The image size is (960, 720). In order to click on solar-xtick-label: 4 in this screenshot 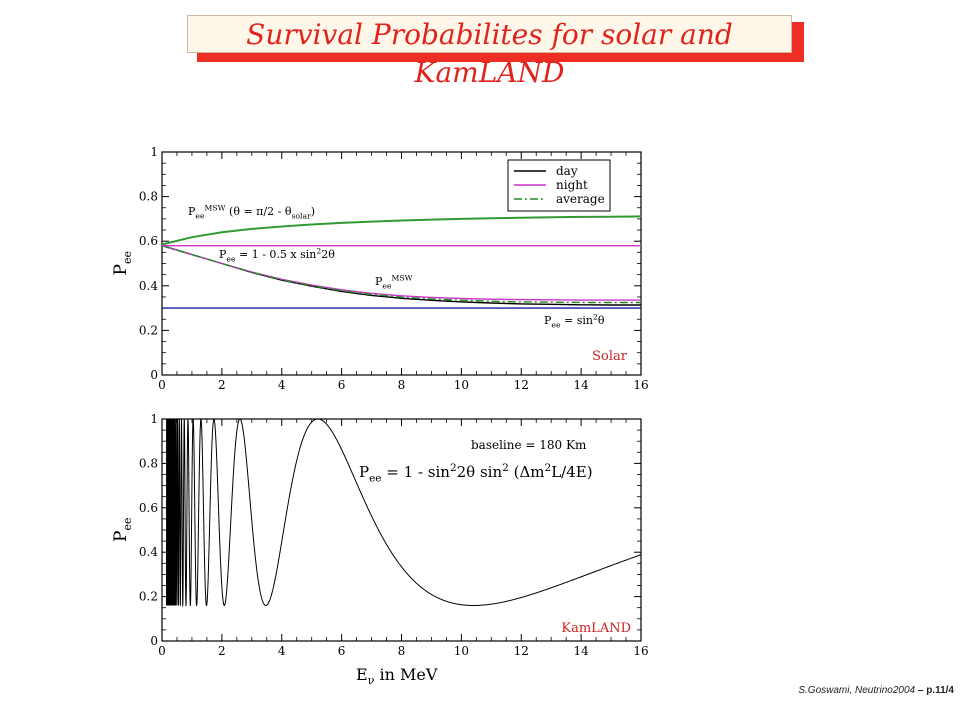, I will do `click(282, 385)`.